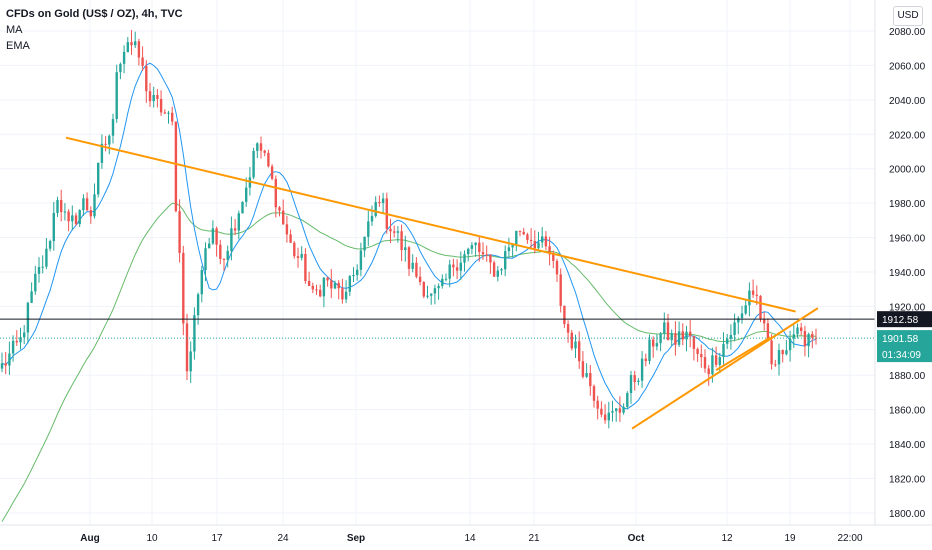 The image size is (932, 550). I want to click on indicator-ma-label: MA, so click(14, 30).